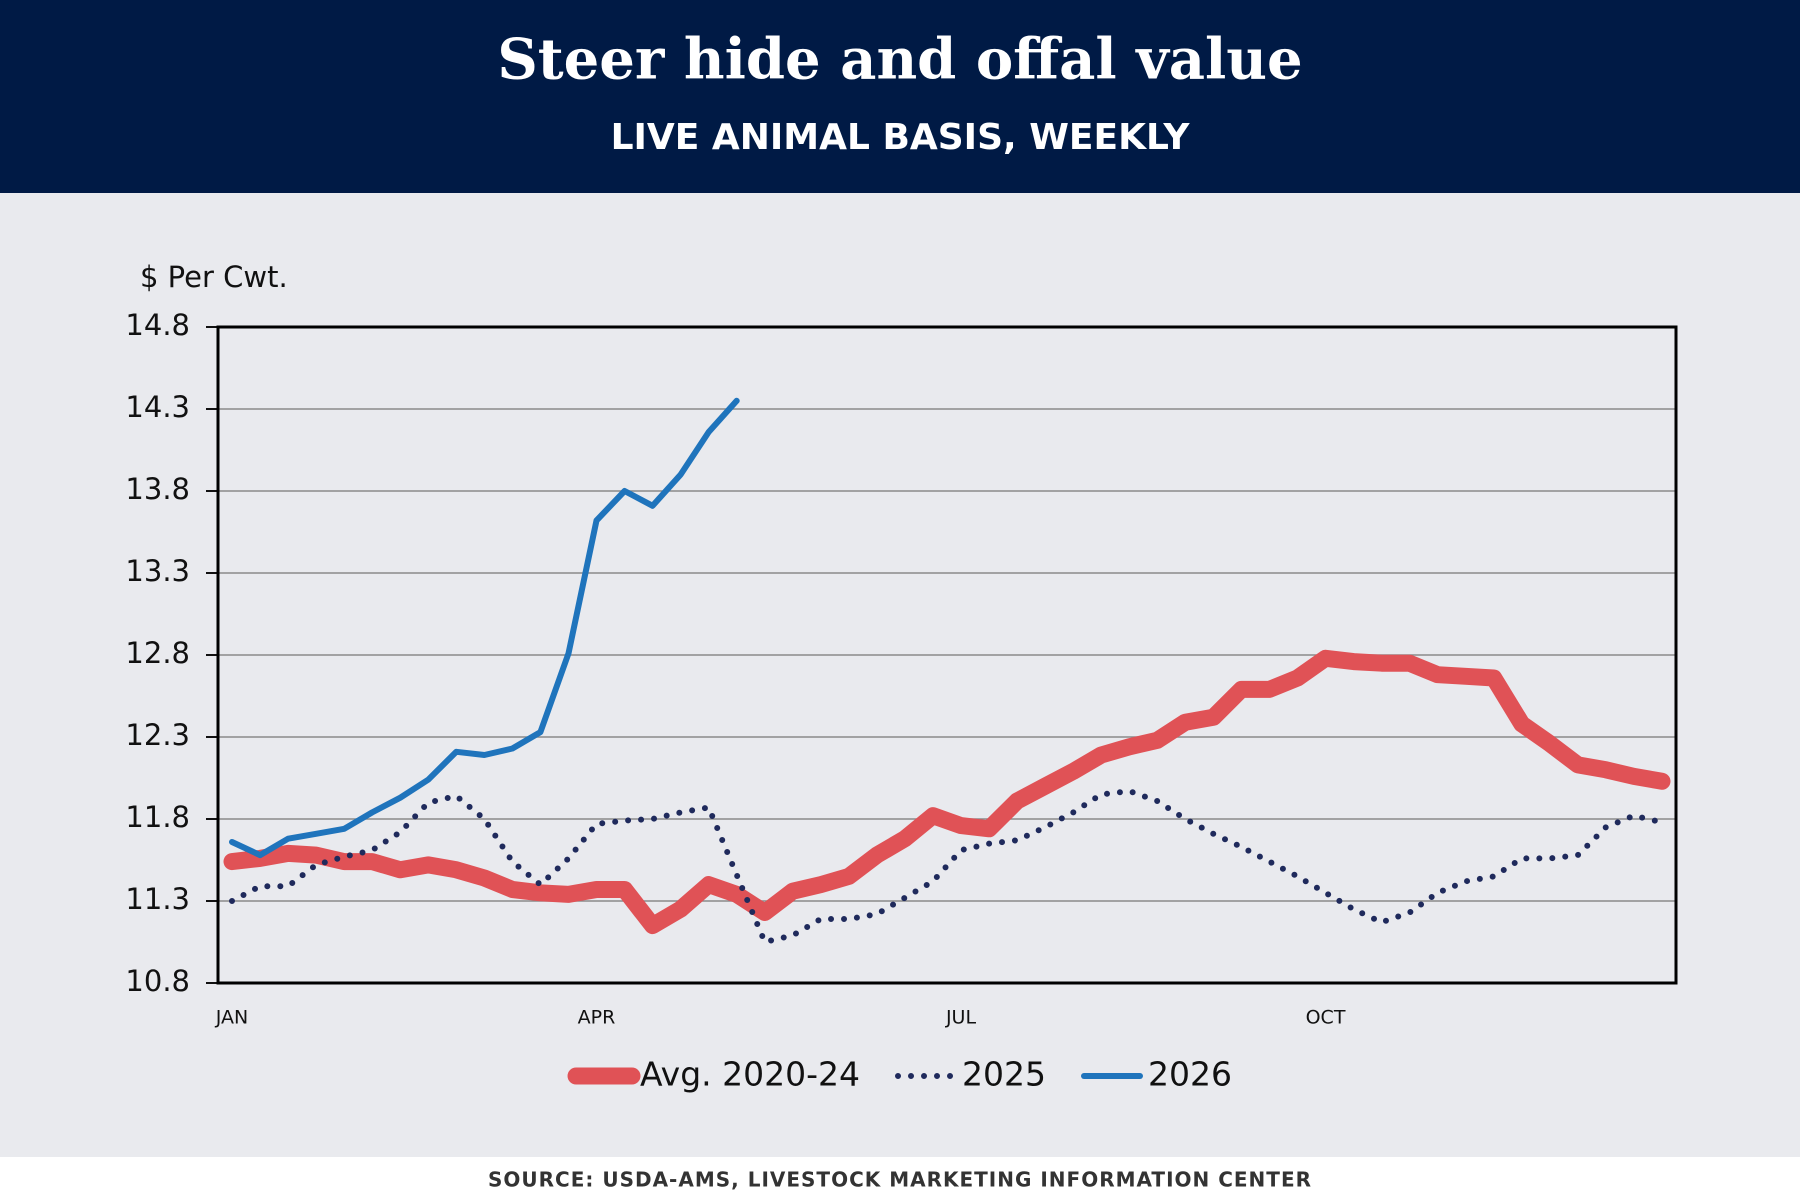 Image resolution: width=1800 pixels, height=1201 pixels. I want to click on legend-label: Avg. 2020-24, so click(750, 1074).